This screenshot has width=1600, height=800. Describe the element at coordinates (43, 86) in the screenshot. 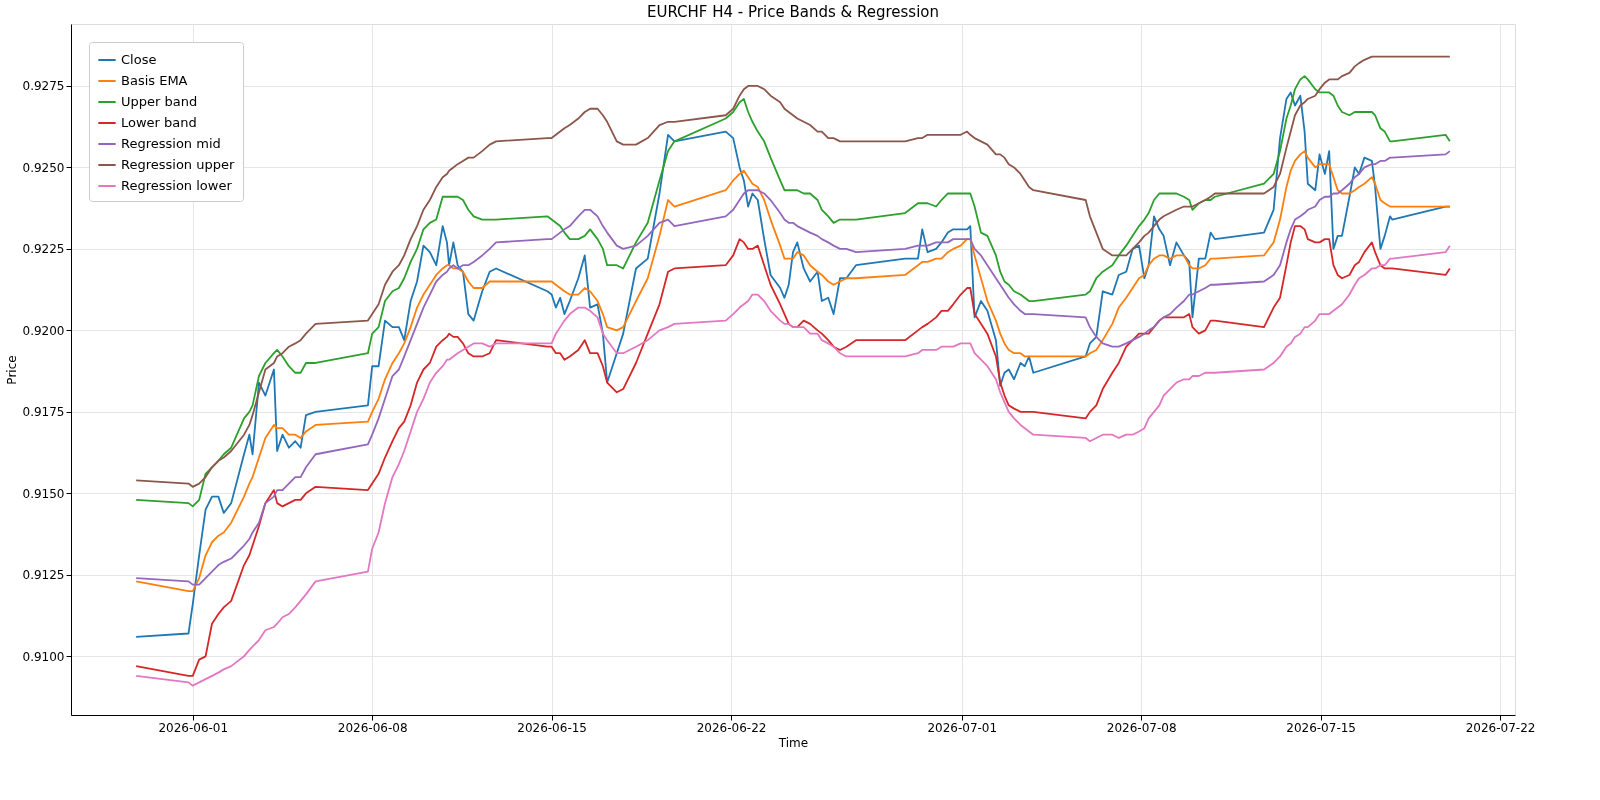

I see `y-tick-label: 0.9275` at that location.